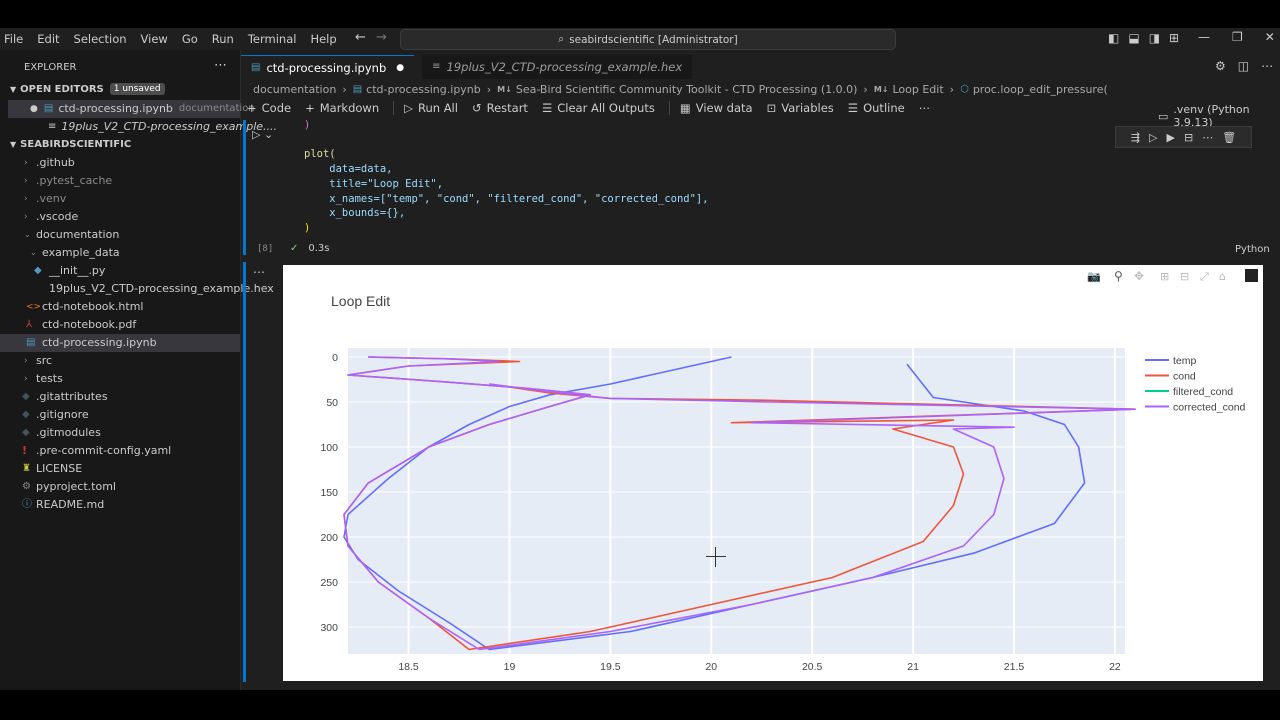  I want to click on tree-item: › src, so click(120, 361).